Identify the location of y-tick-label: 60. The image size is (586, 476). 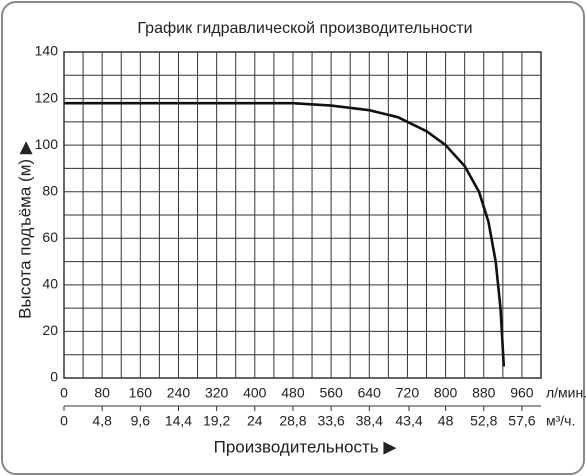
(50, 237).